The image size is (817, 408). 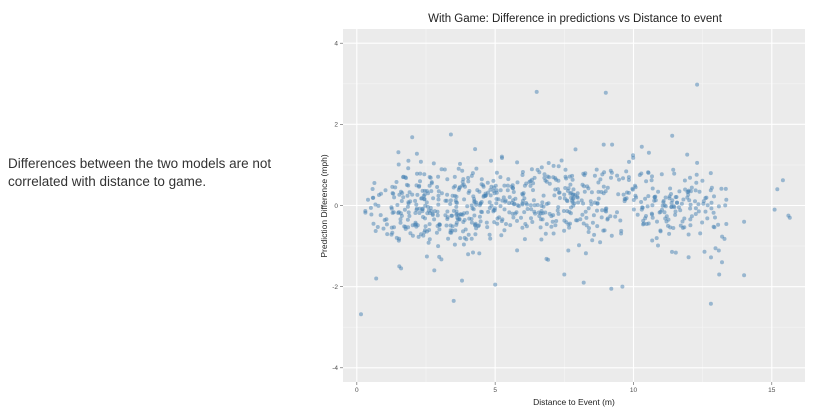 What do you see at coordinates (565, 388) in the screenshot?
I see `x-axis-ticks: 0 5 10 15` at bounding box center [565, 388].